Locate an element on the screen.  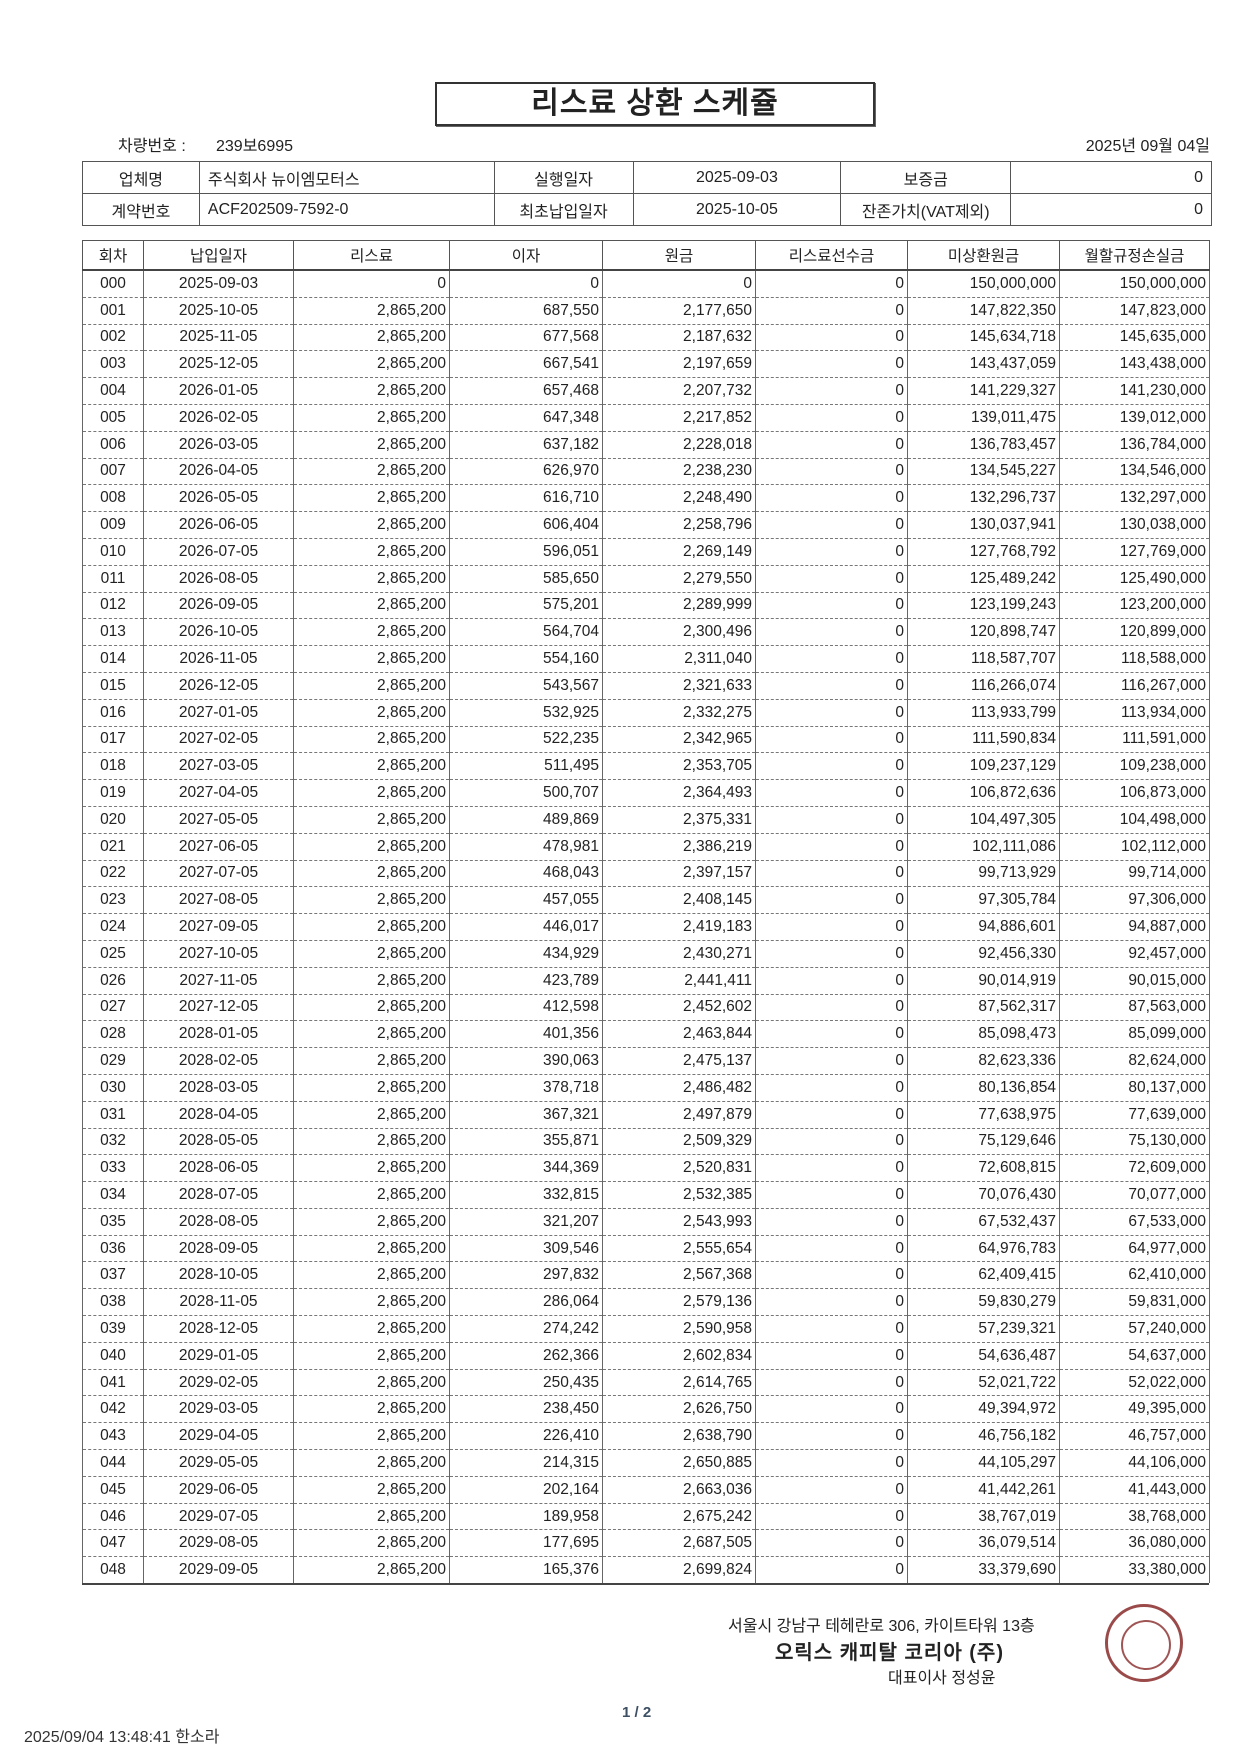
cell-principal: 2,579,136 is located at coordinates (679, 1302).